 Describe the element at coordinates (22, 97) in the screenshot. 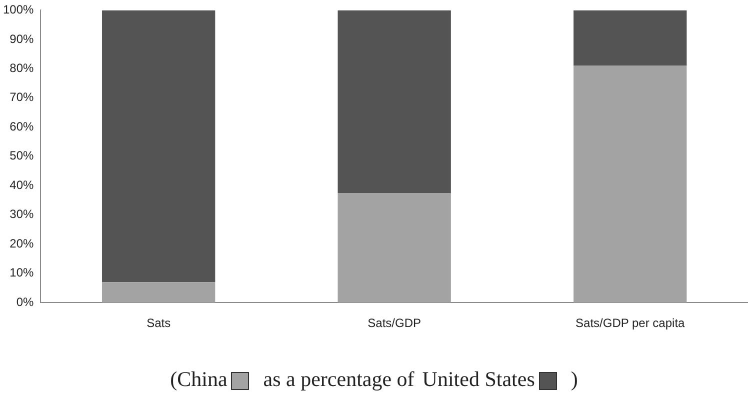

I see `y-tick-label: 70%` at that location.